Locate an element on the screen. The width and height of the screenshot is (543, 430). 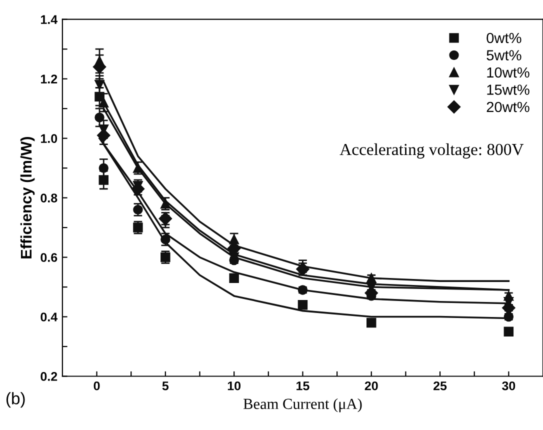
annotation: Accelerating voltage: 800V is located at coordinates (432, 151).